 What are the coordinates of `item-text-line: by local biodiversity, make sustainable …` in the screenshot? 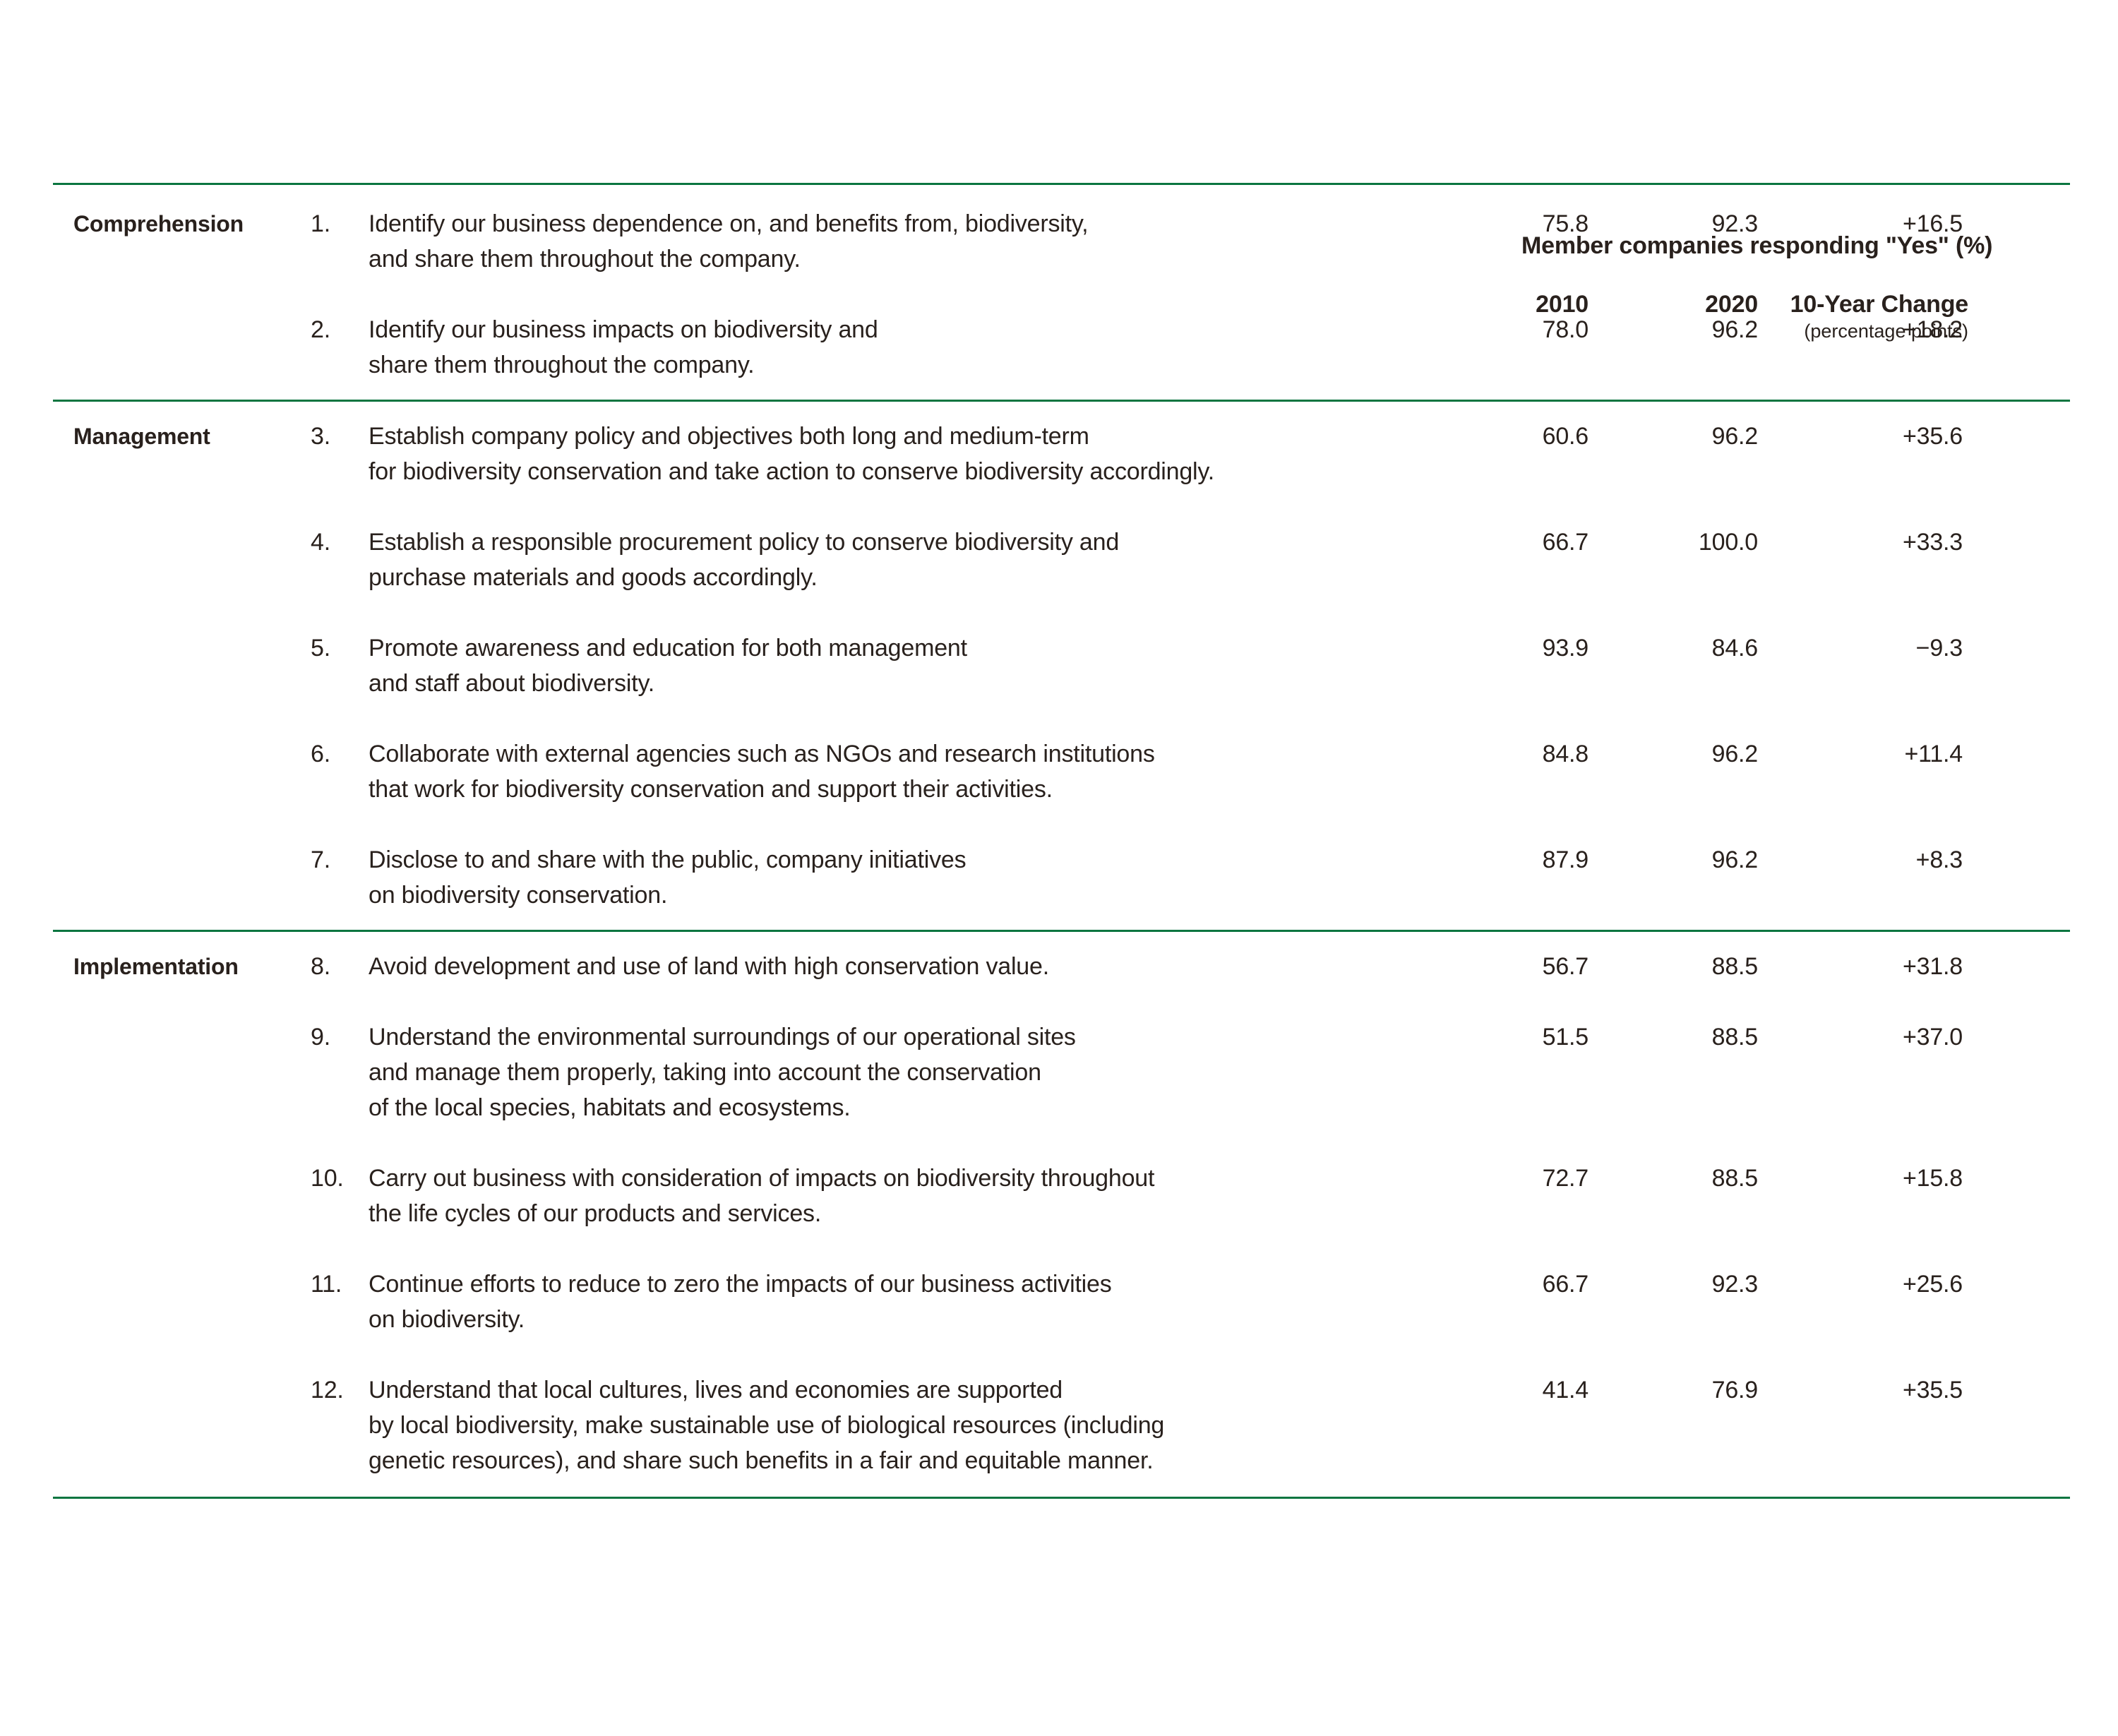 It's located at (767, 1425).